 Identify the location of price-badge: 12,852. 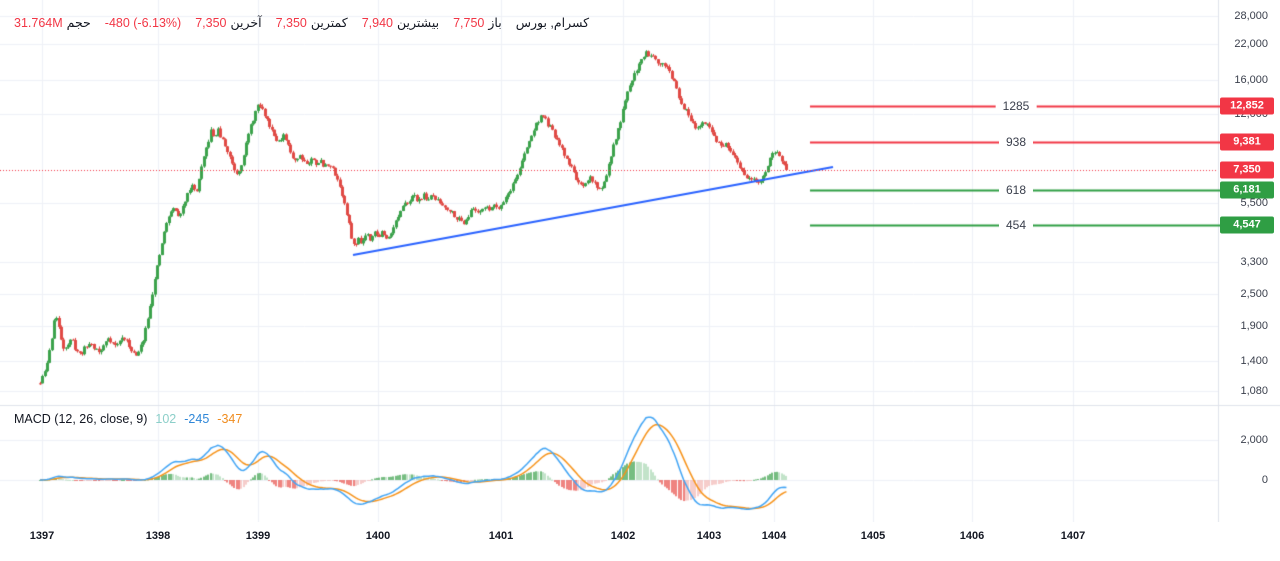
(1247, 106).